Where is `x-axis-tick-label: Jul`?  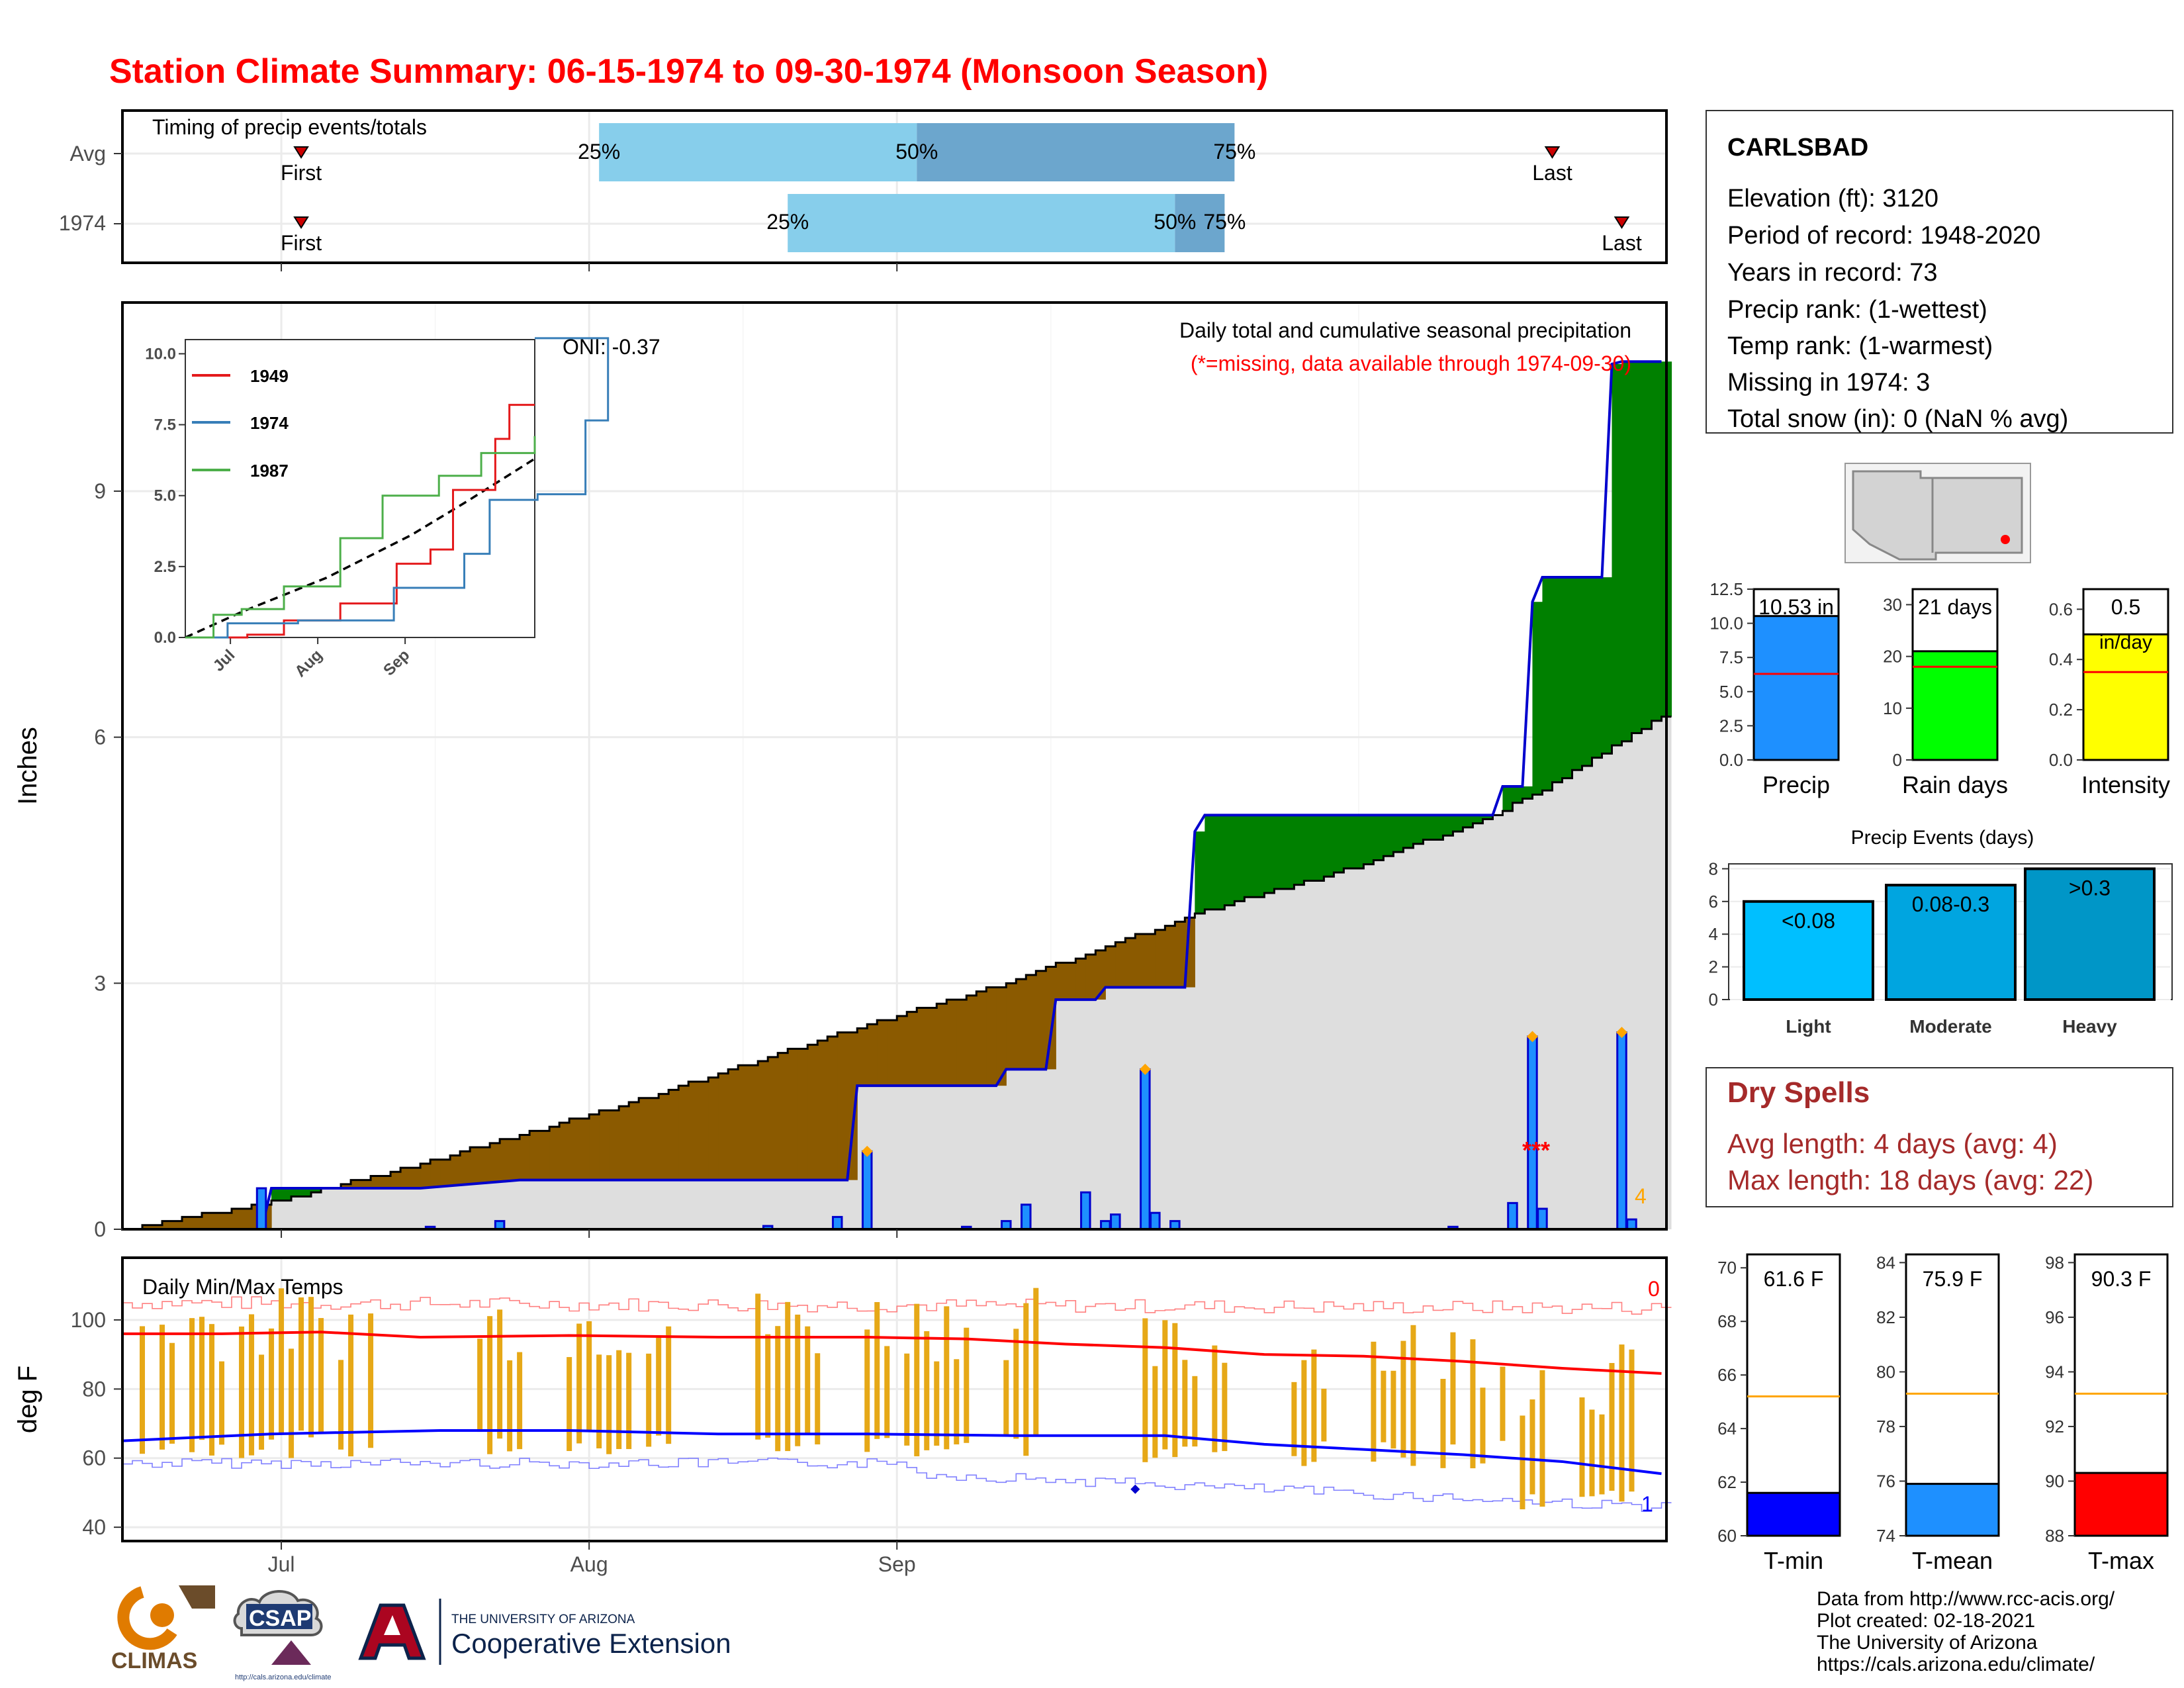 x-axis-tick-label: Jul is located at coordinates (281, 1564).